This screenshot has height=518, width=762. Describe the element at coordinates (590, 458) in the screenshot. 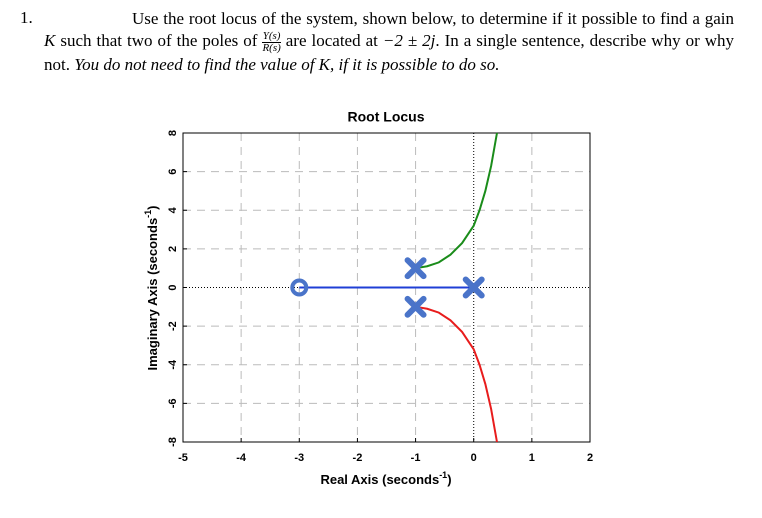

I see `x-tick-label: 2` at that location.